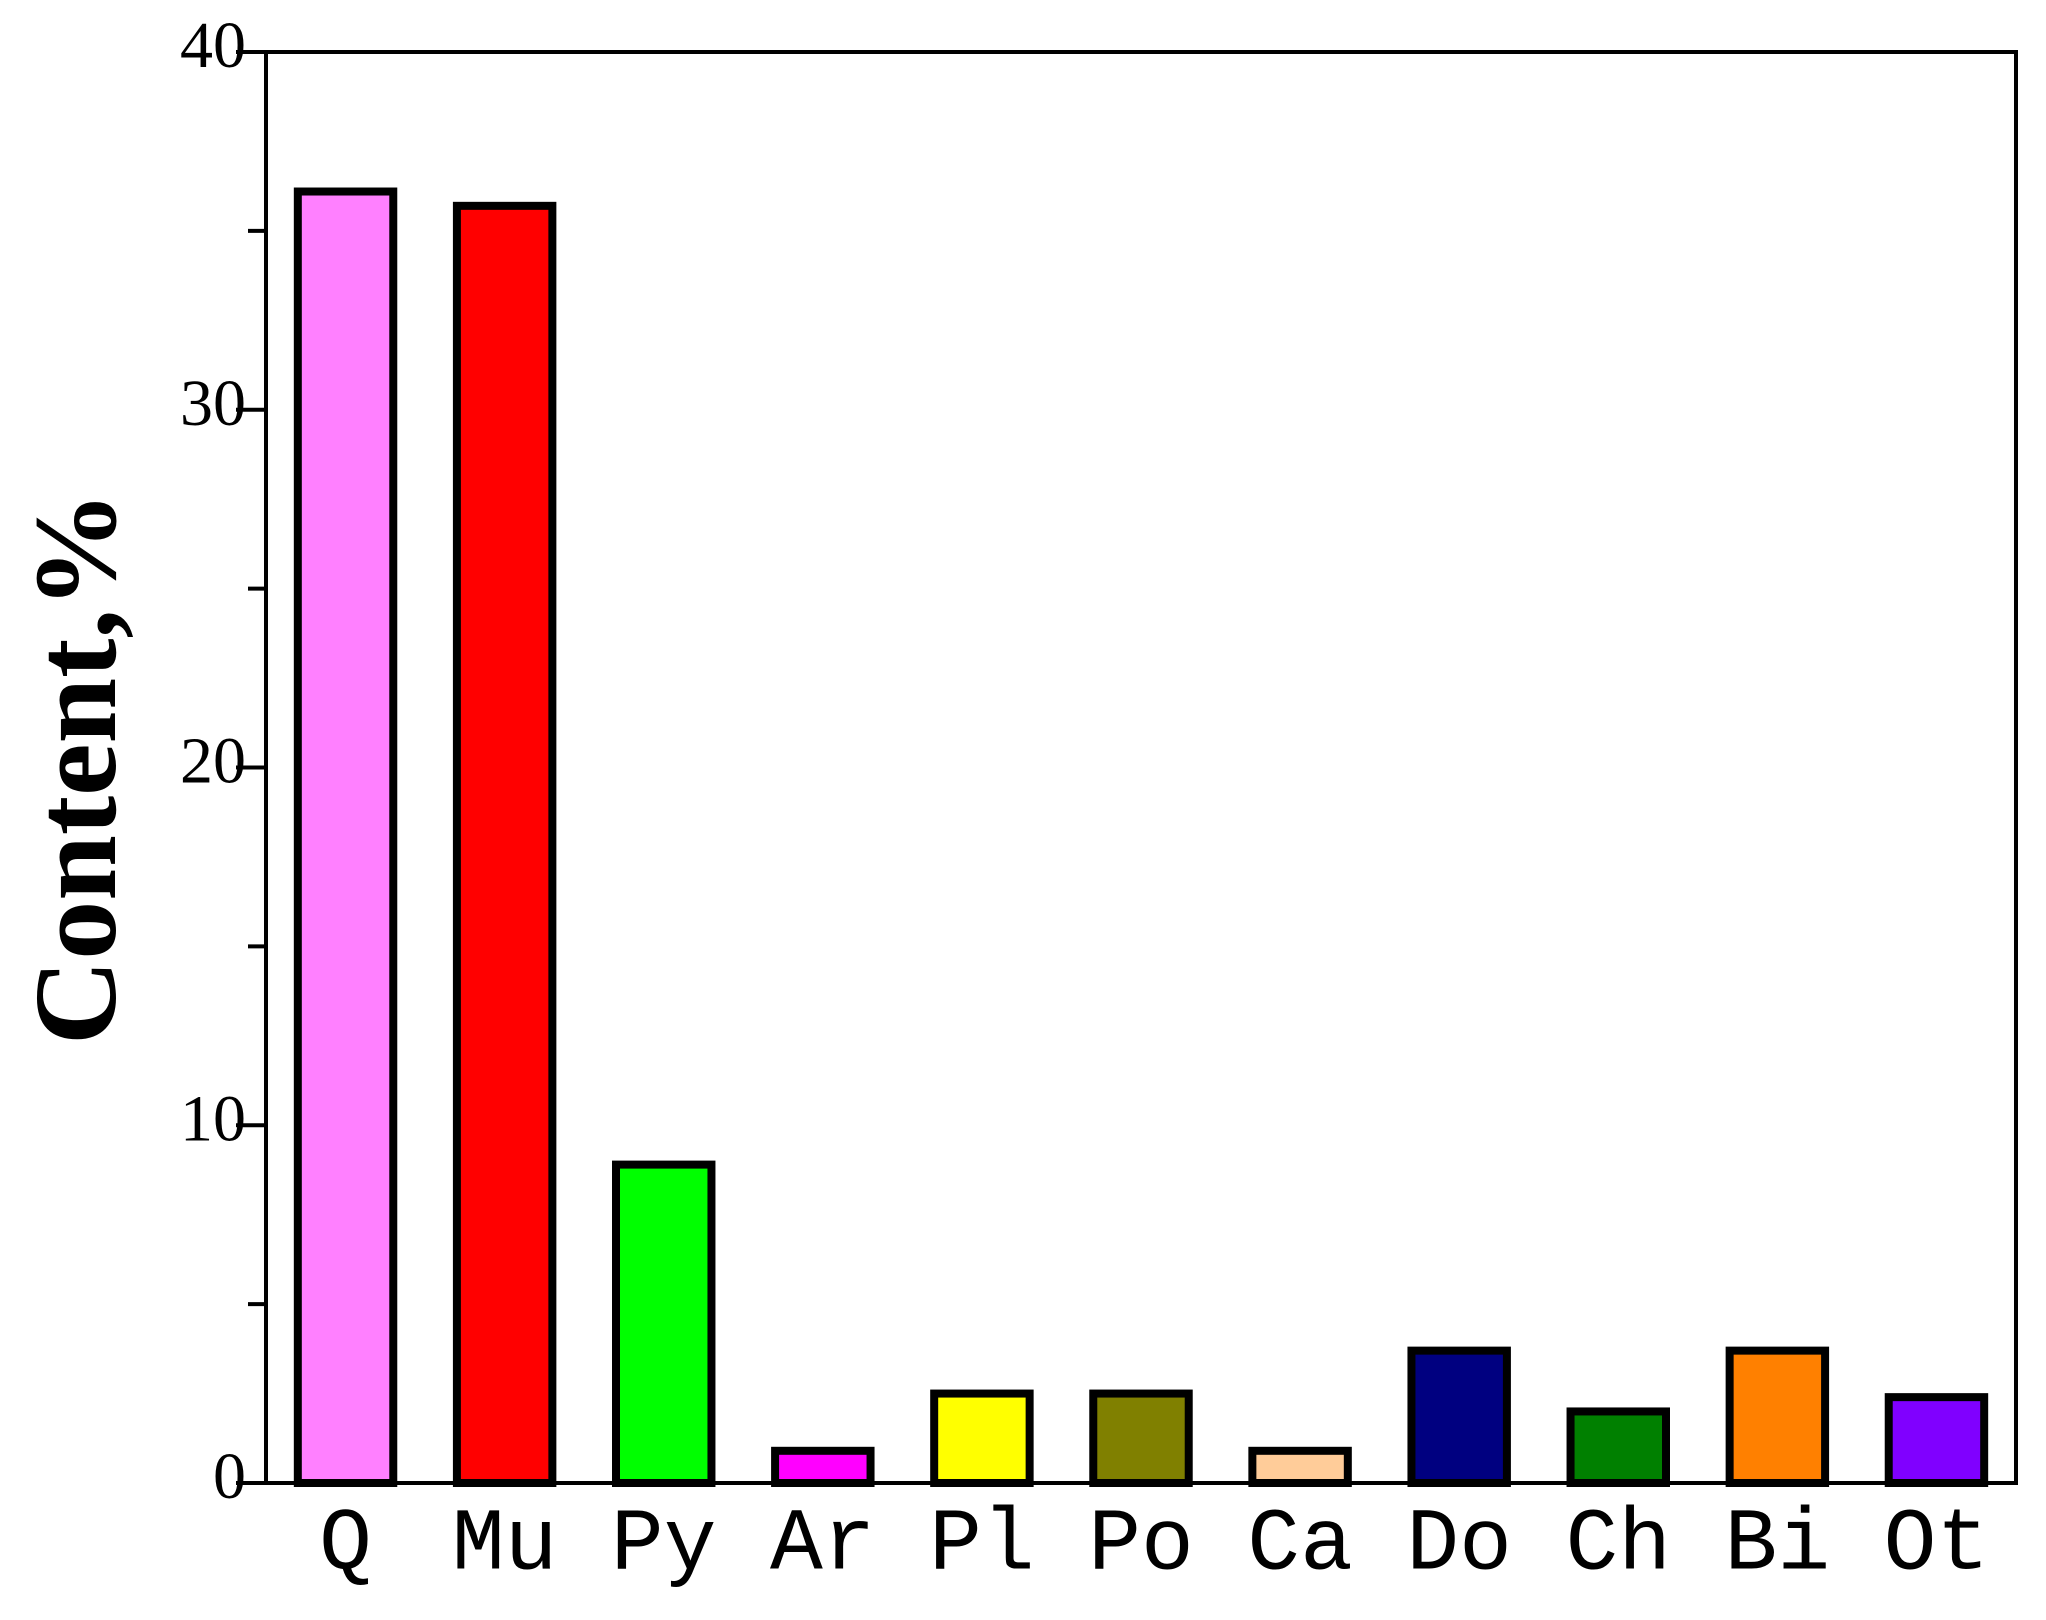 The width and height of the screenshot is (2046, 1620). What do you see at coordinates (229, 1476) in the screenshot?
I see `y-tick-label: 0` at bounding box center [229, 1476].